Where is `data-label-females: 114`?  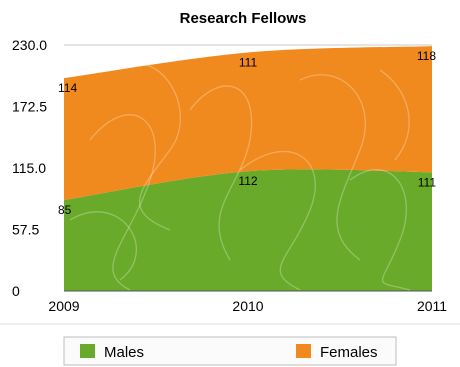 data-label-females: 114 is located at coordinates (67, 88).